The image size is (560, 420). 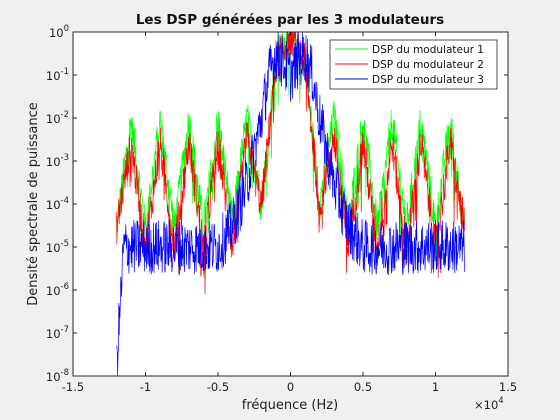 I want to click on y-tick-label: 10⁻⁷, so click(x=57, y=333).